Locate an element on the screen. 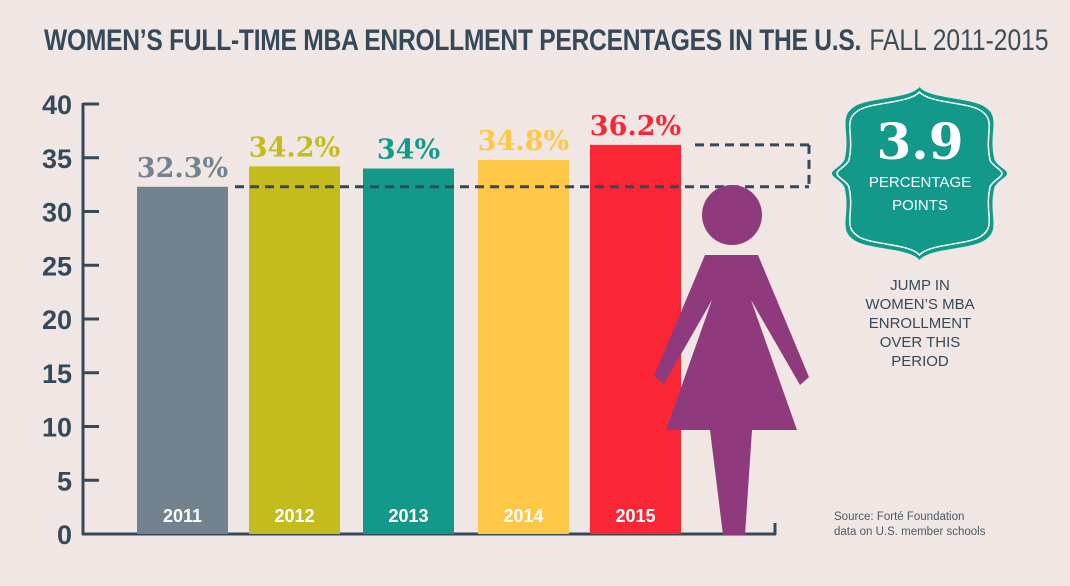 The height and width of the screenshot is (586, 1070). badge-frame is located at coordinates (919, 173).